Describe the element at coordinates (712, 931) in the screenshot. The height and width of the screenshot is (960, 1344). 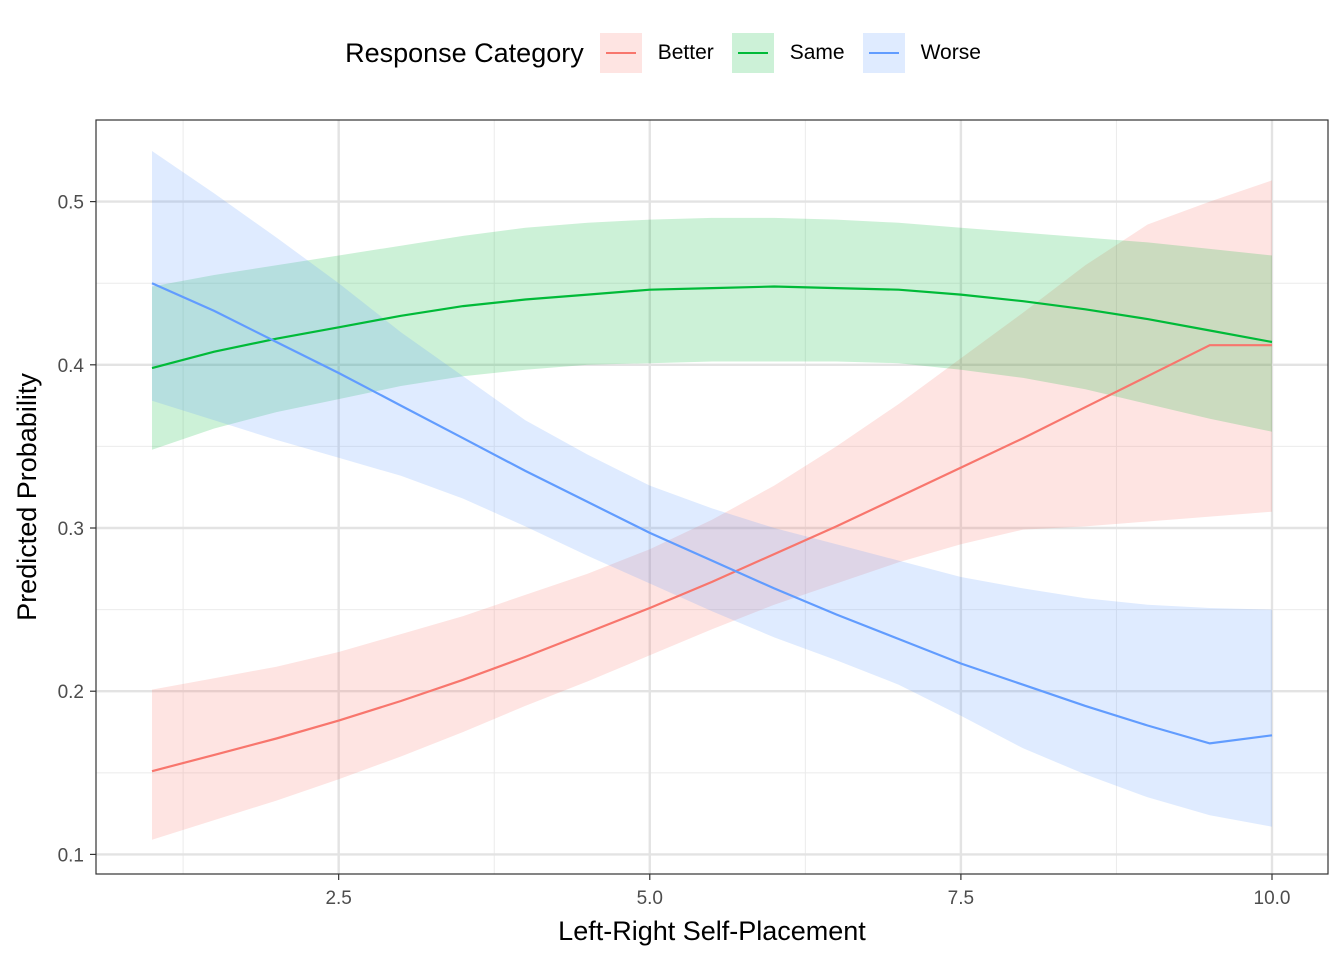
I see `x-axis-title: Left-Right Self-Placement` at that location.